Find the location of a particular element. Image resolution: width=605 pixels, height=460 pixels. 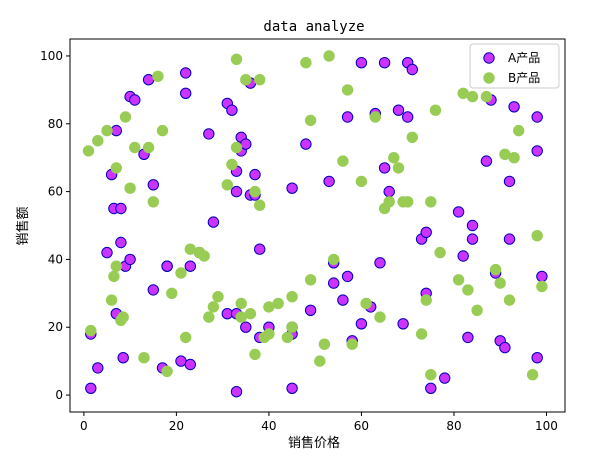

y-tick-label: 40 is located at coordinates (55, 259).